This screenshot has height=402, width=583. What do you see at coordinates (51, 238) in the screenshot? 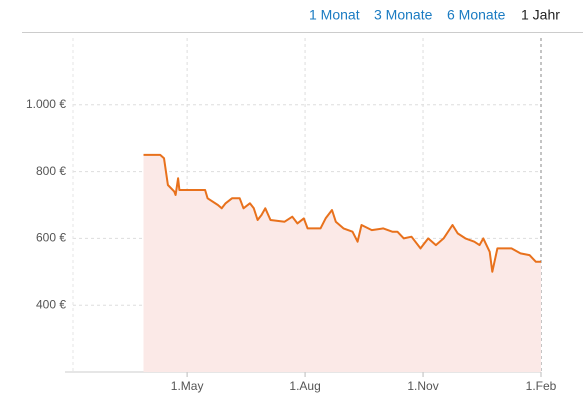
I see `y-tick-label: 600 €` at bounding box center [51, 238].